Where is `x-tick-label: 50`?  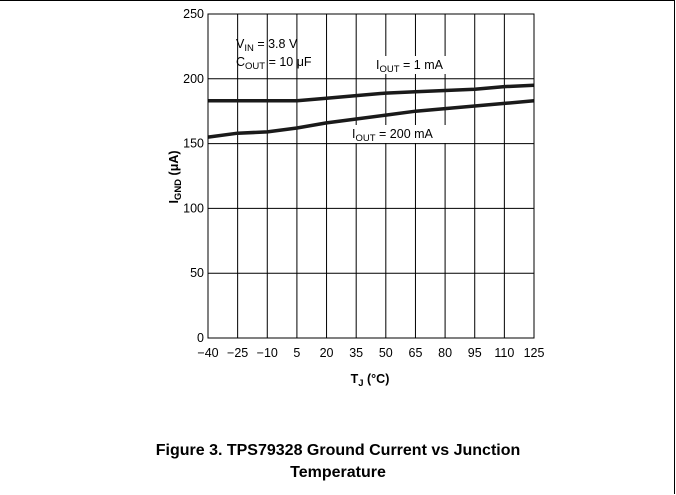 x-tick-label: 50 is located at coordinates (386, 353).